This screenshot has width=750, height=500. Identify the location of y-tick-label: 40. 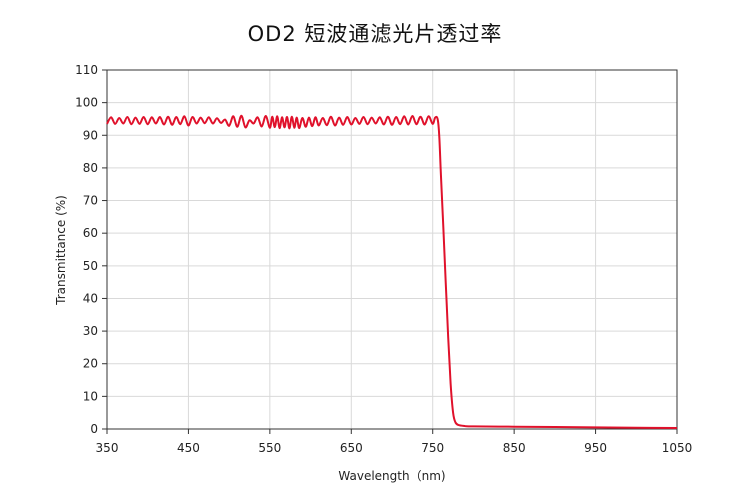
(90, 298).